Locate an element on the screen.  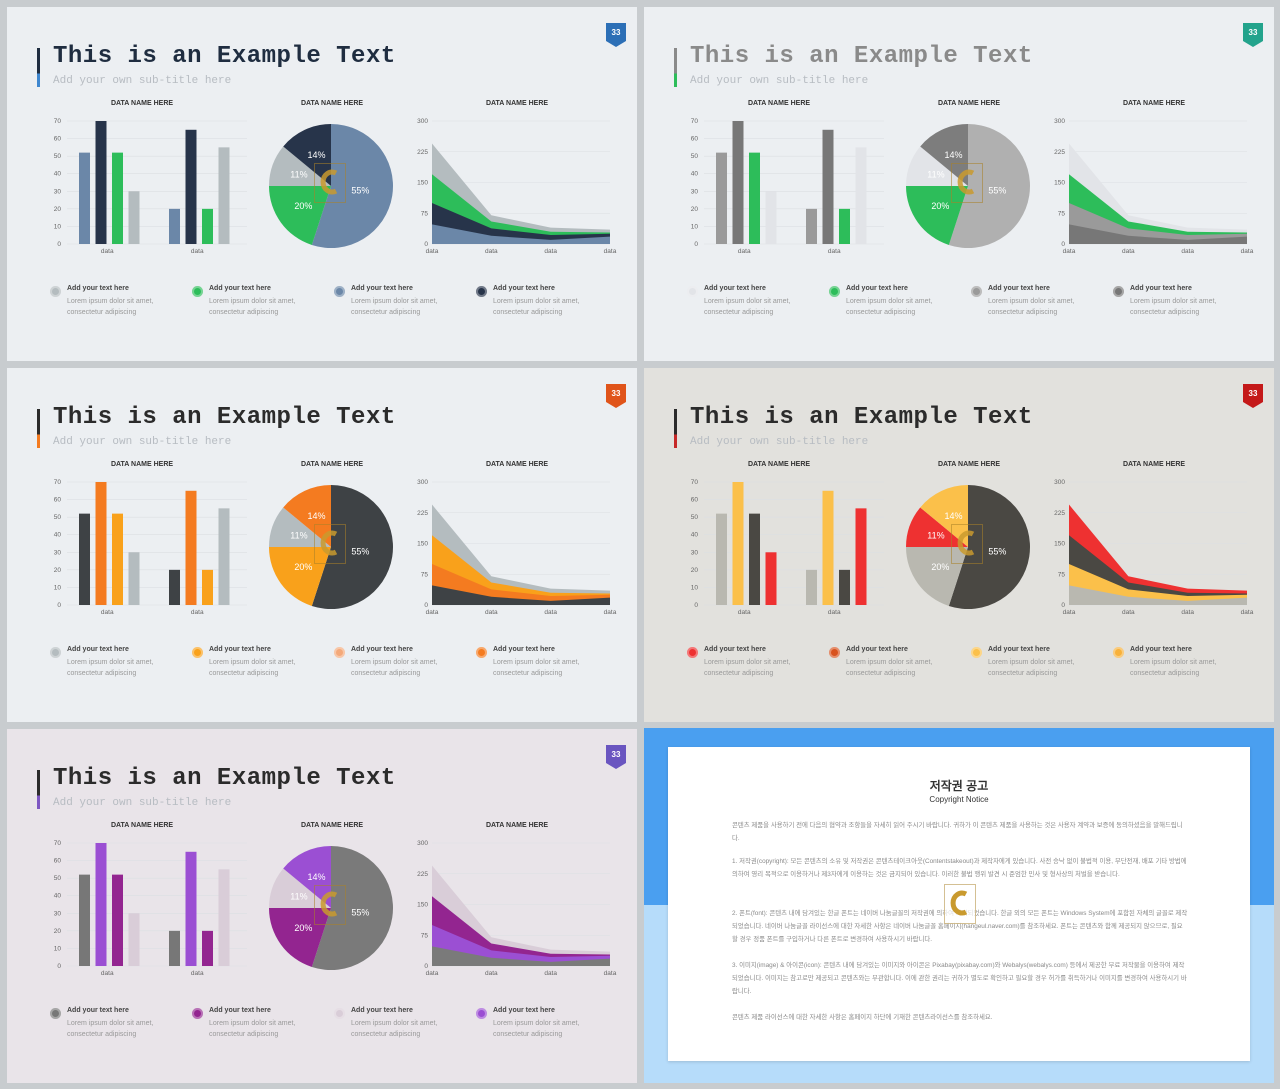
title-accent-bar is located at coordinates (38, 789).